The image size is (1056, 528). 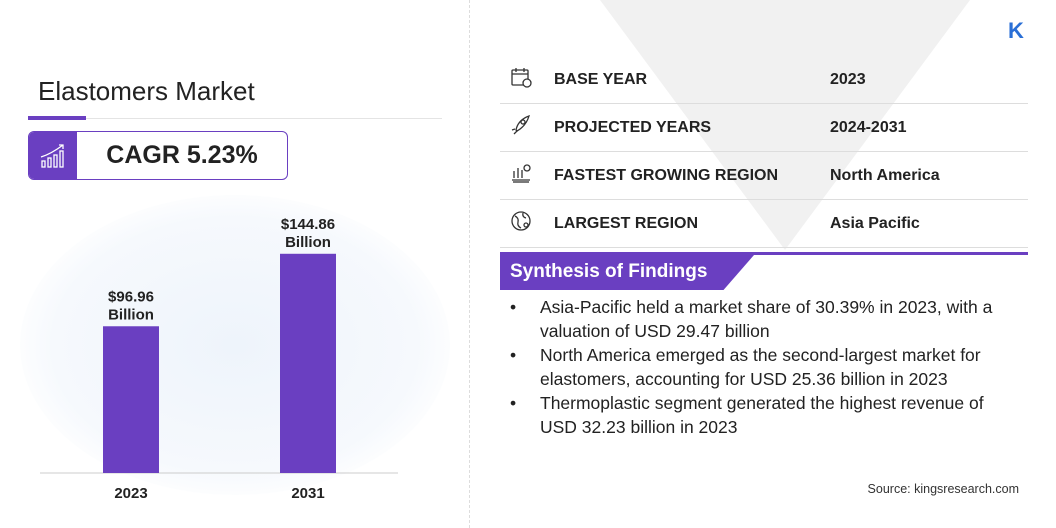 I want to click on kings-research-logo: K, so click(x=1016, y=30).